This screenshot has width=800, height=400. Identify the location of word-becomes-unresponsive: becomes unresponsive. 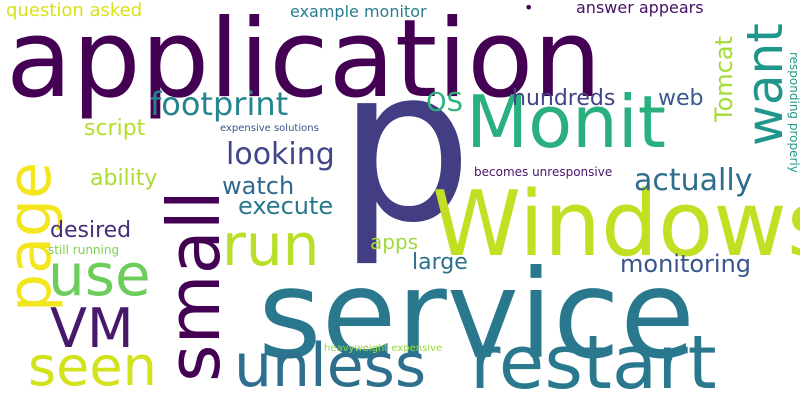
(543, 172).